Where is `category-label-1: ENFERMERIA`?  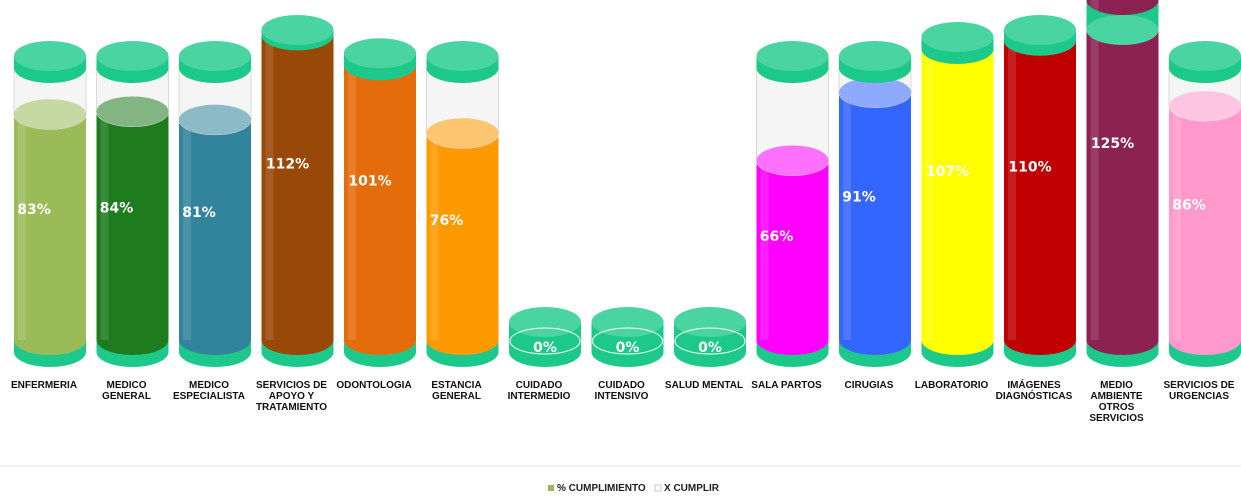 category-label-1: ENFERMERIA is located at coordinates (44, 385).